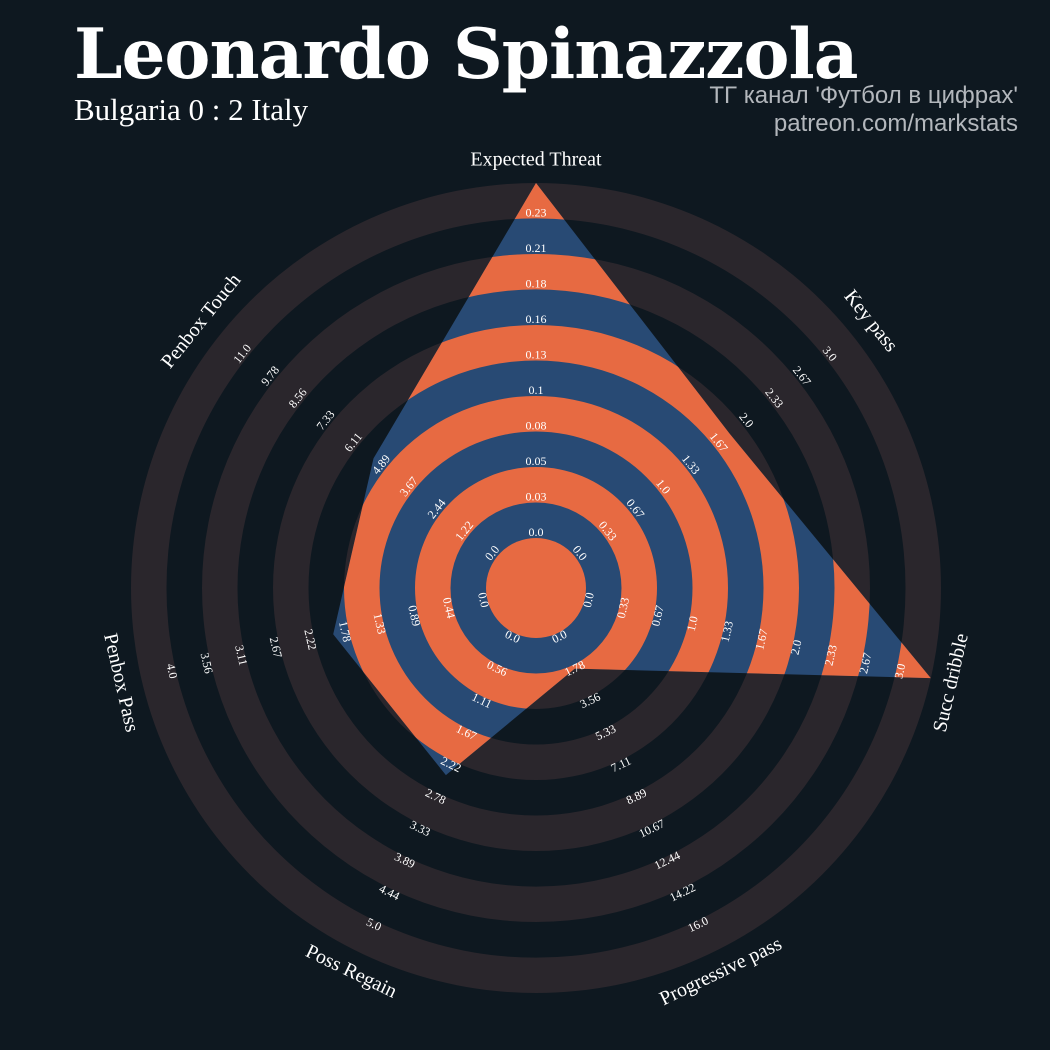  I want to click on tick-label: 3.11, so click(241, 655).